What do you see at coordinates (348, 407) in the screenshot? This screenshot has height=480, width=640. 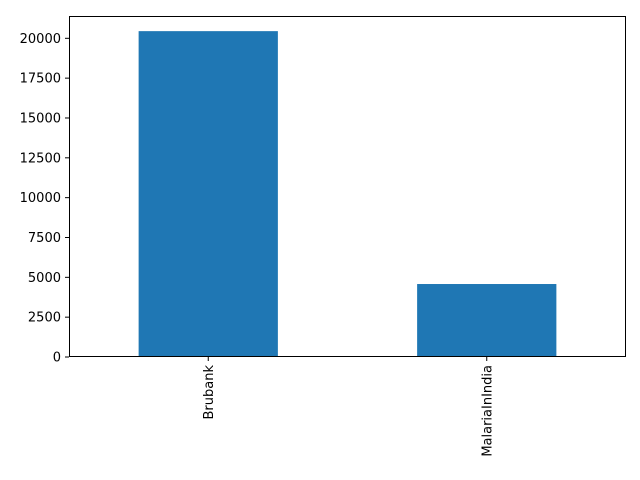 I see `x-axis: Brubank MalariaInIndia` at bounding box center [348, 407].